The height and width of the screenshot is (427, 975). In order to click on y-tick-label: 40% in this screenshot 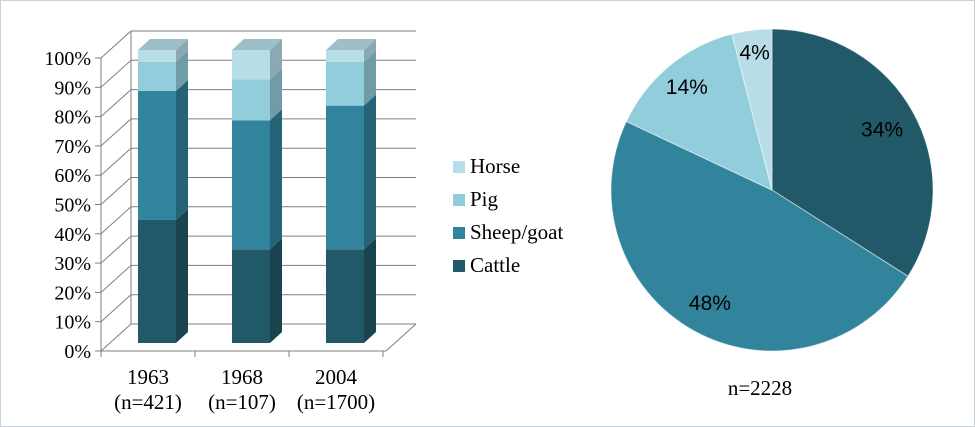, I will do `click(72, 235)`.